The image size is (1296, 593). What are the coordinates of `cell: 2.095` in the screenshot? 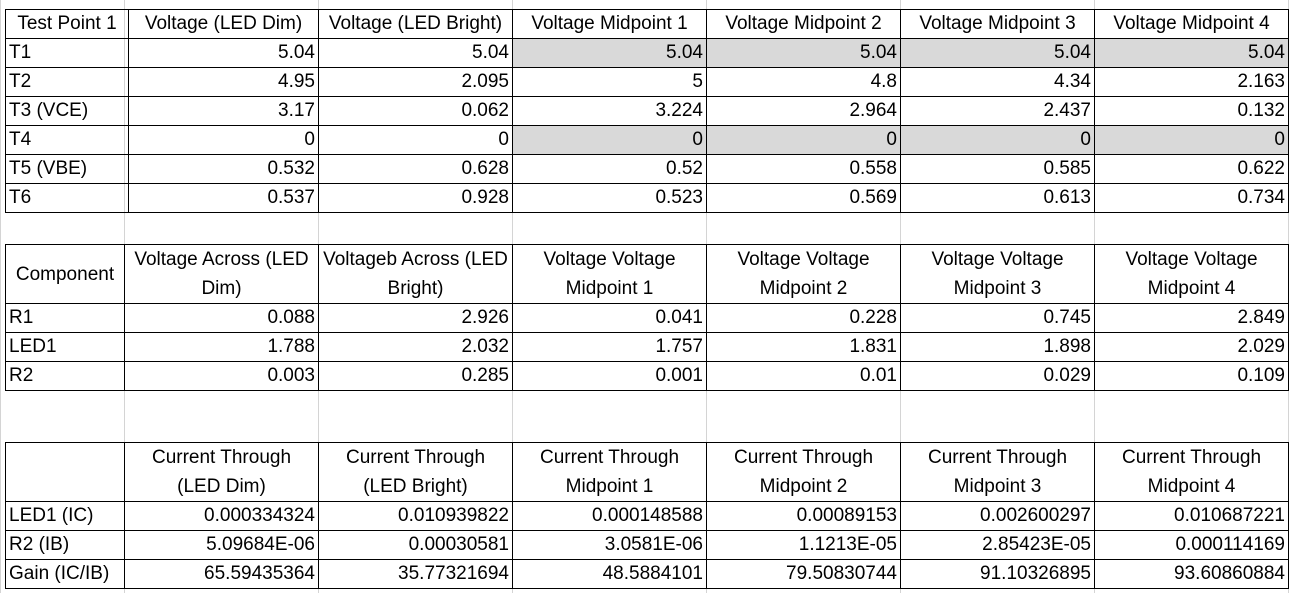 It's located at (415, 82).